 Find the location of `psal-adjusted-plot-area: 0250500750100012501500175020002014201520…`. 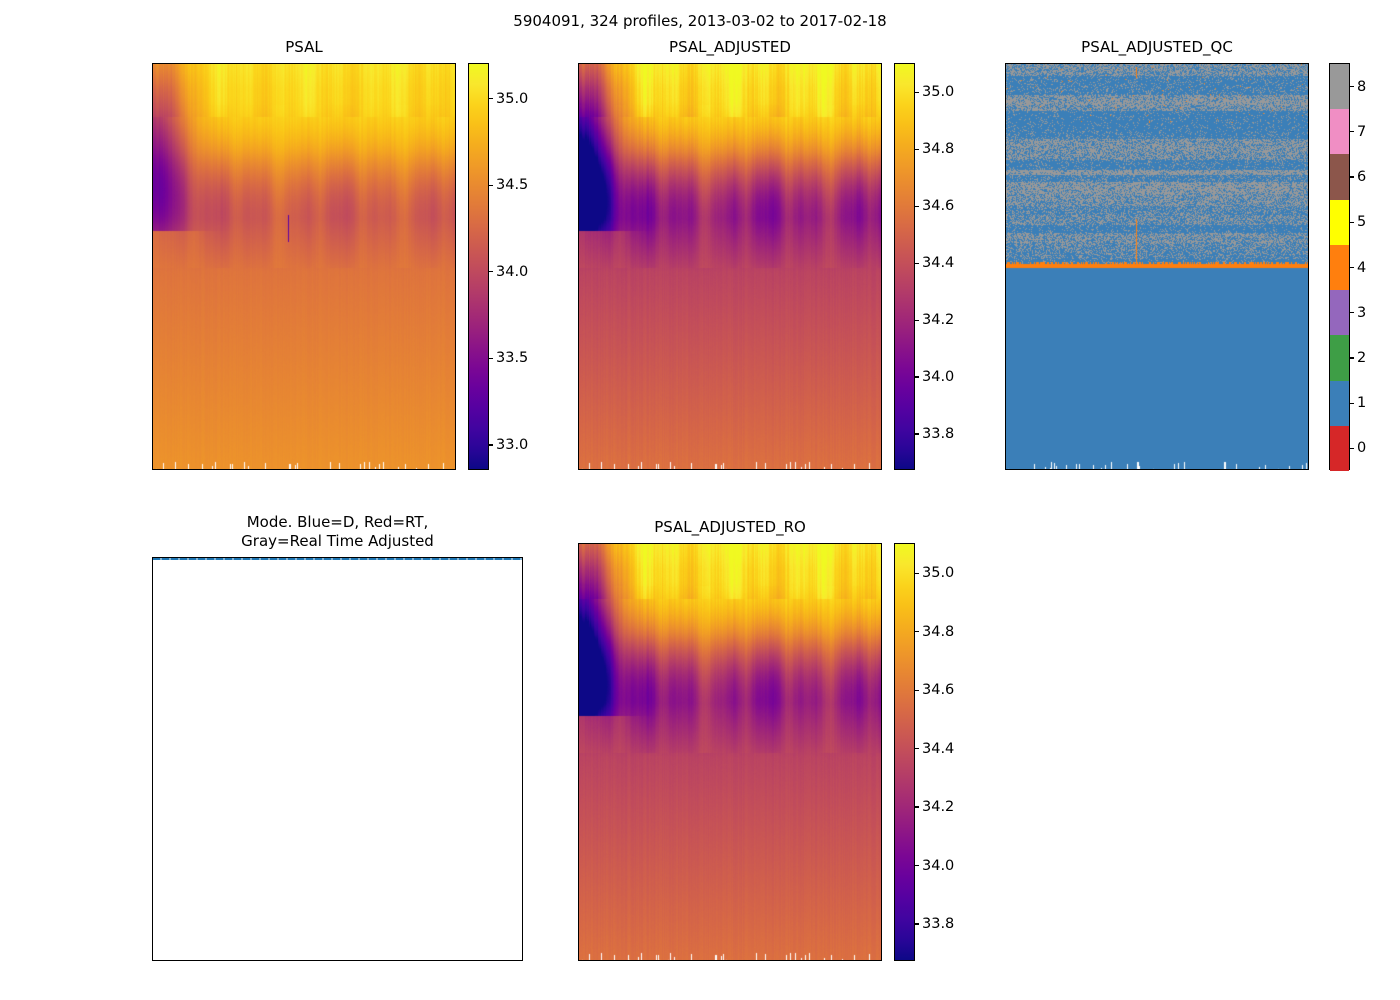

psal-adjusted-plot-area: 0250500750100012501500175020002014201520… is located at coordinates (730, 266).